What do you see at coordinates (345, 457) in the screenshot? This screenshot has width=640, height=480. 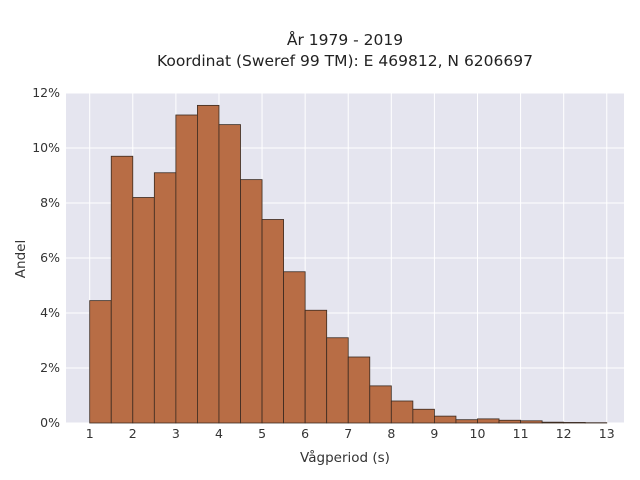 I see `x-axis-label: Vågperiod (s)` at bounding box center [345, 457].